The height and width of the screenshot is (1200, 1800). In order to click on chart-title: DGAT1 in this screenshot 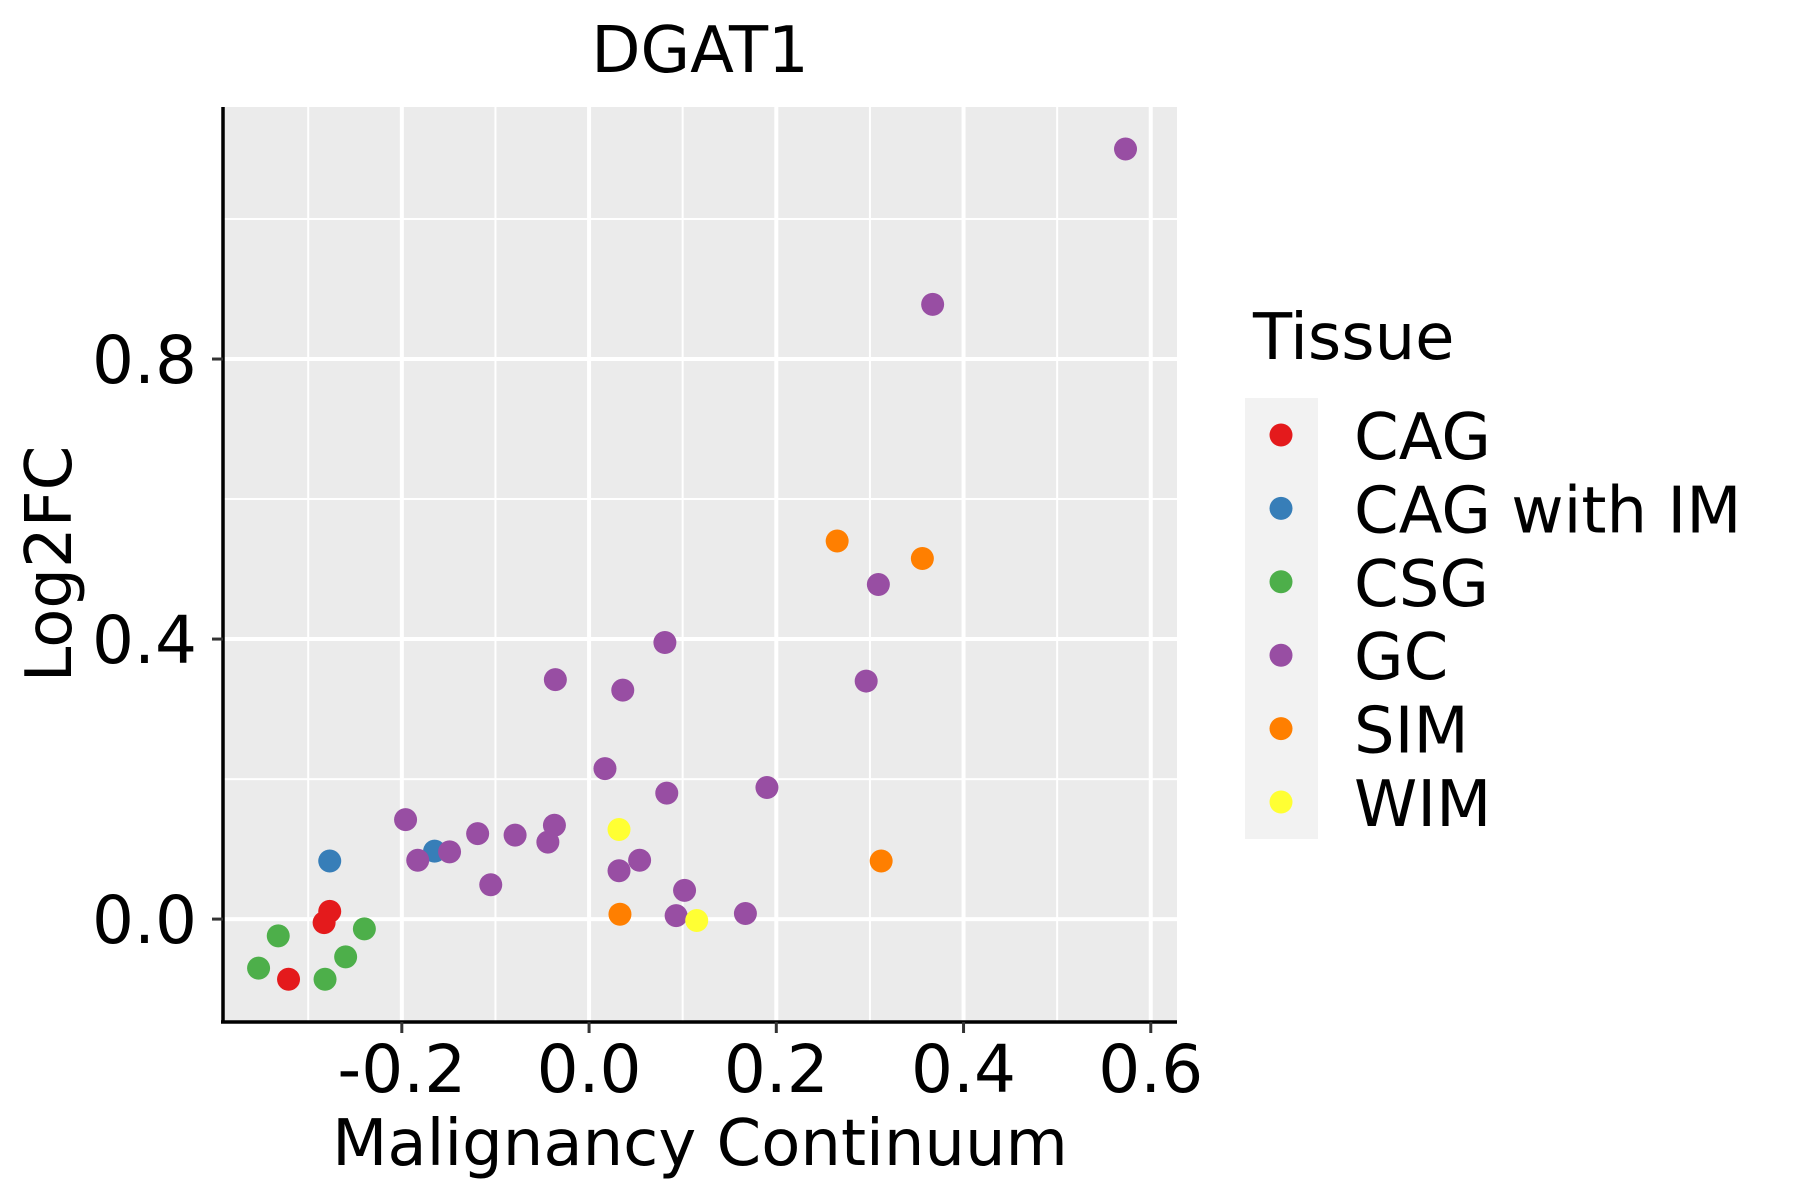, I will do `click(700, 51)`.